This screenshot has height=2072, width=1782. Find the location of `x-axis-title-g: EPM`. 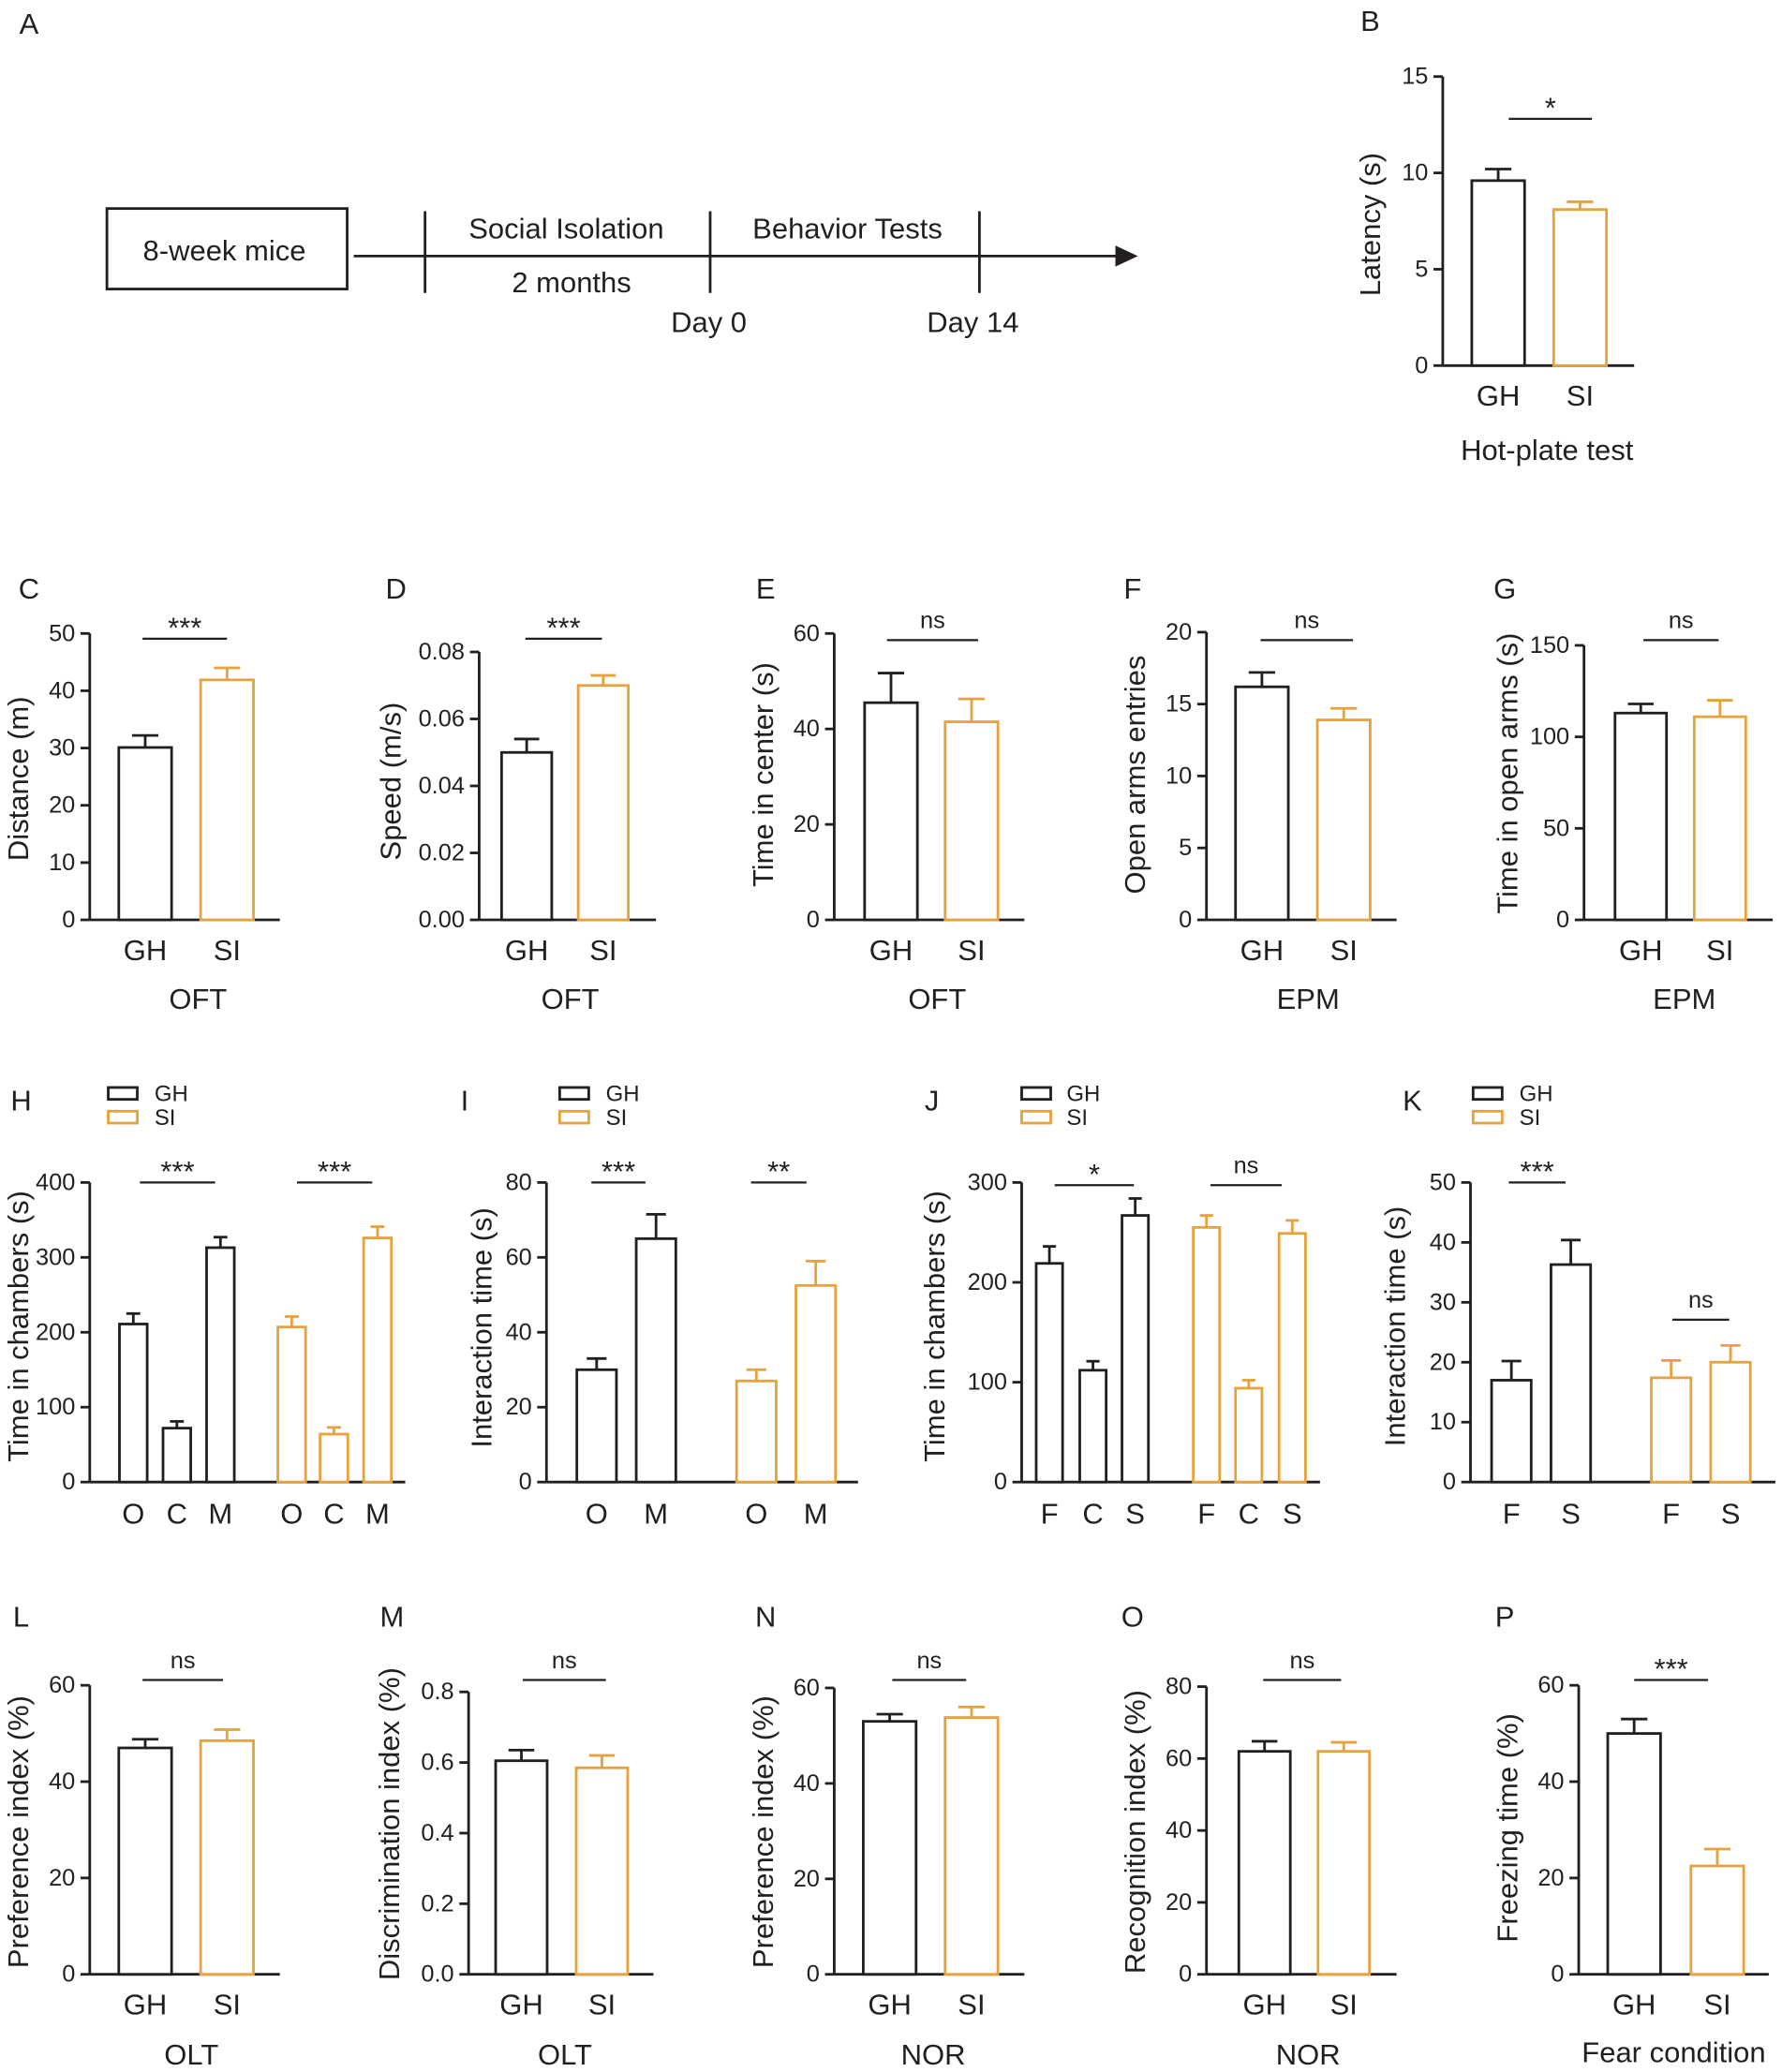

x-axis-title-g: EPM is located at coordinates (1684, 999).